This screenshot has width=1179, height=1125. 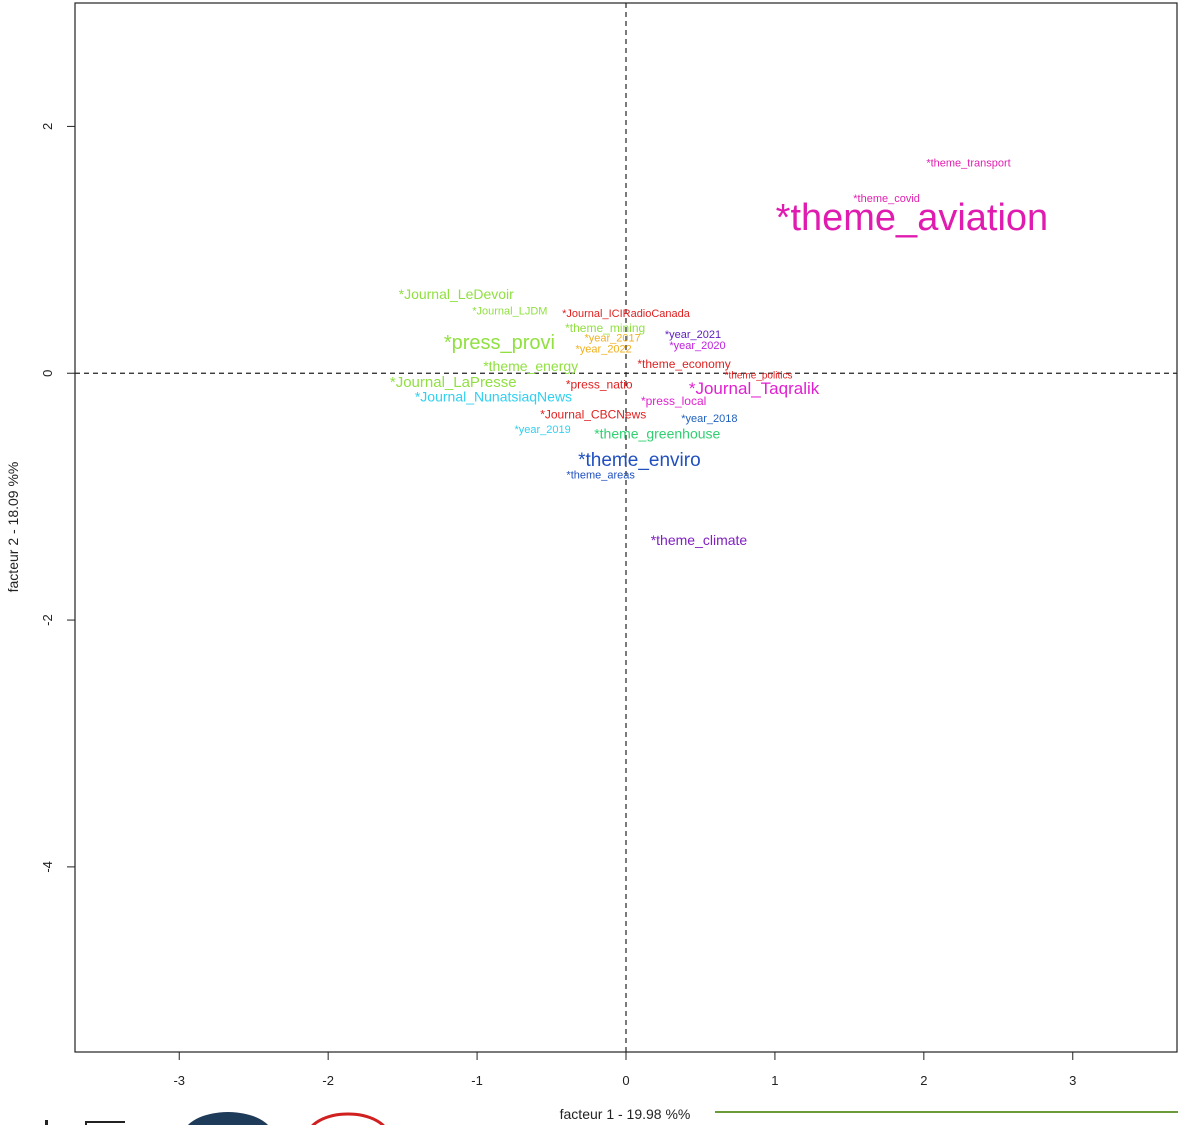 I want to click on x-tick-label: -2, so click(x=328, y=1080).